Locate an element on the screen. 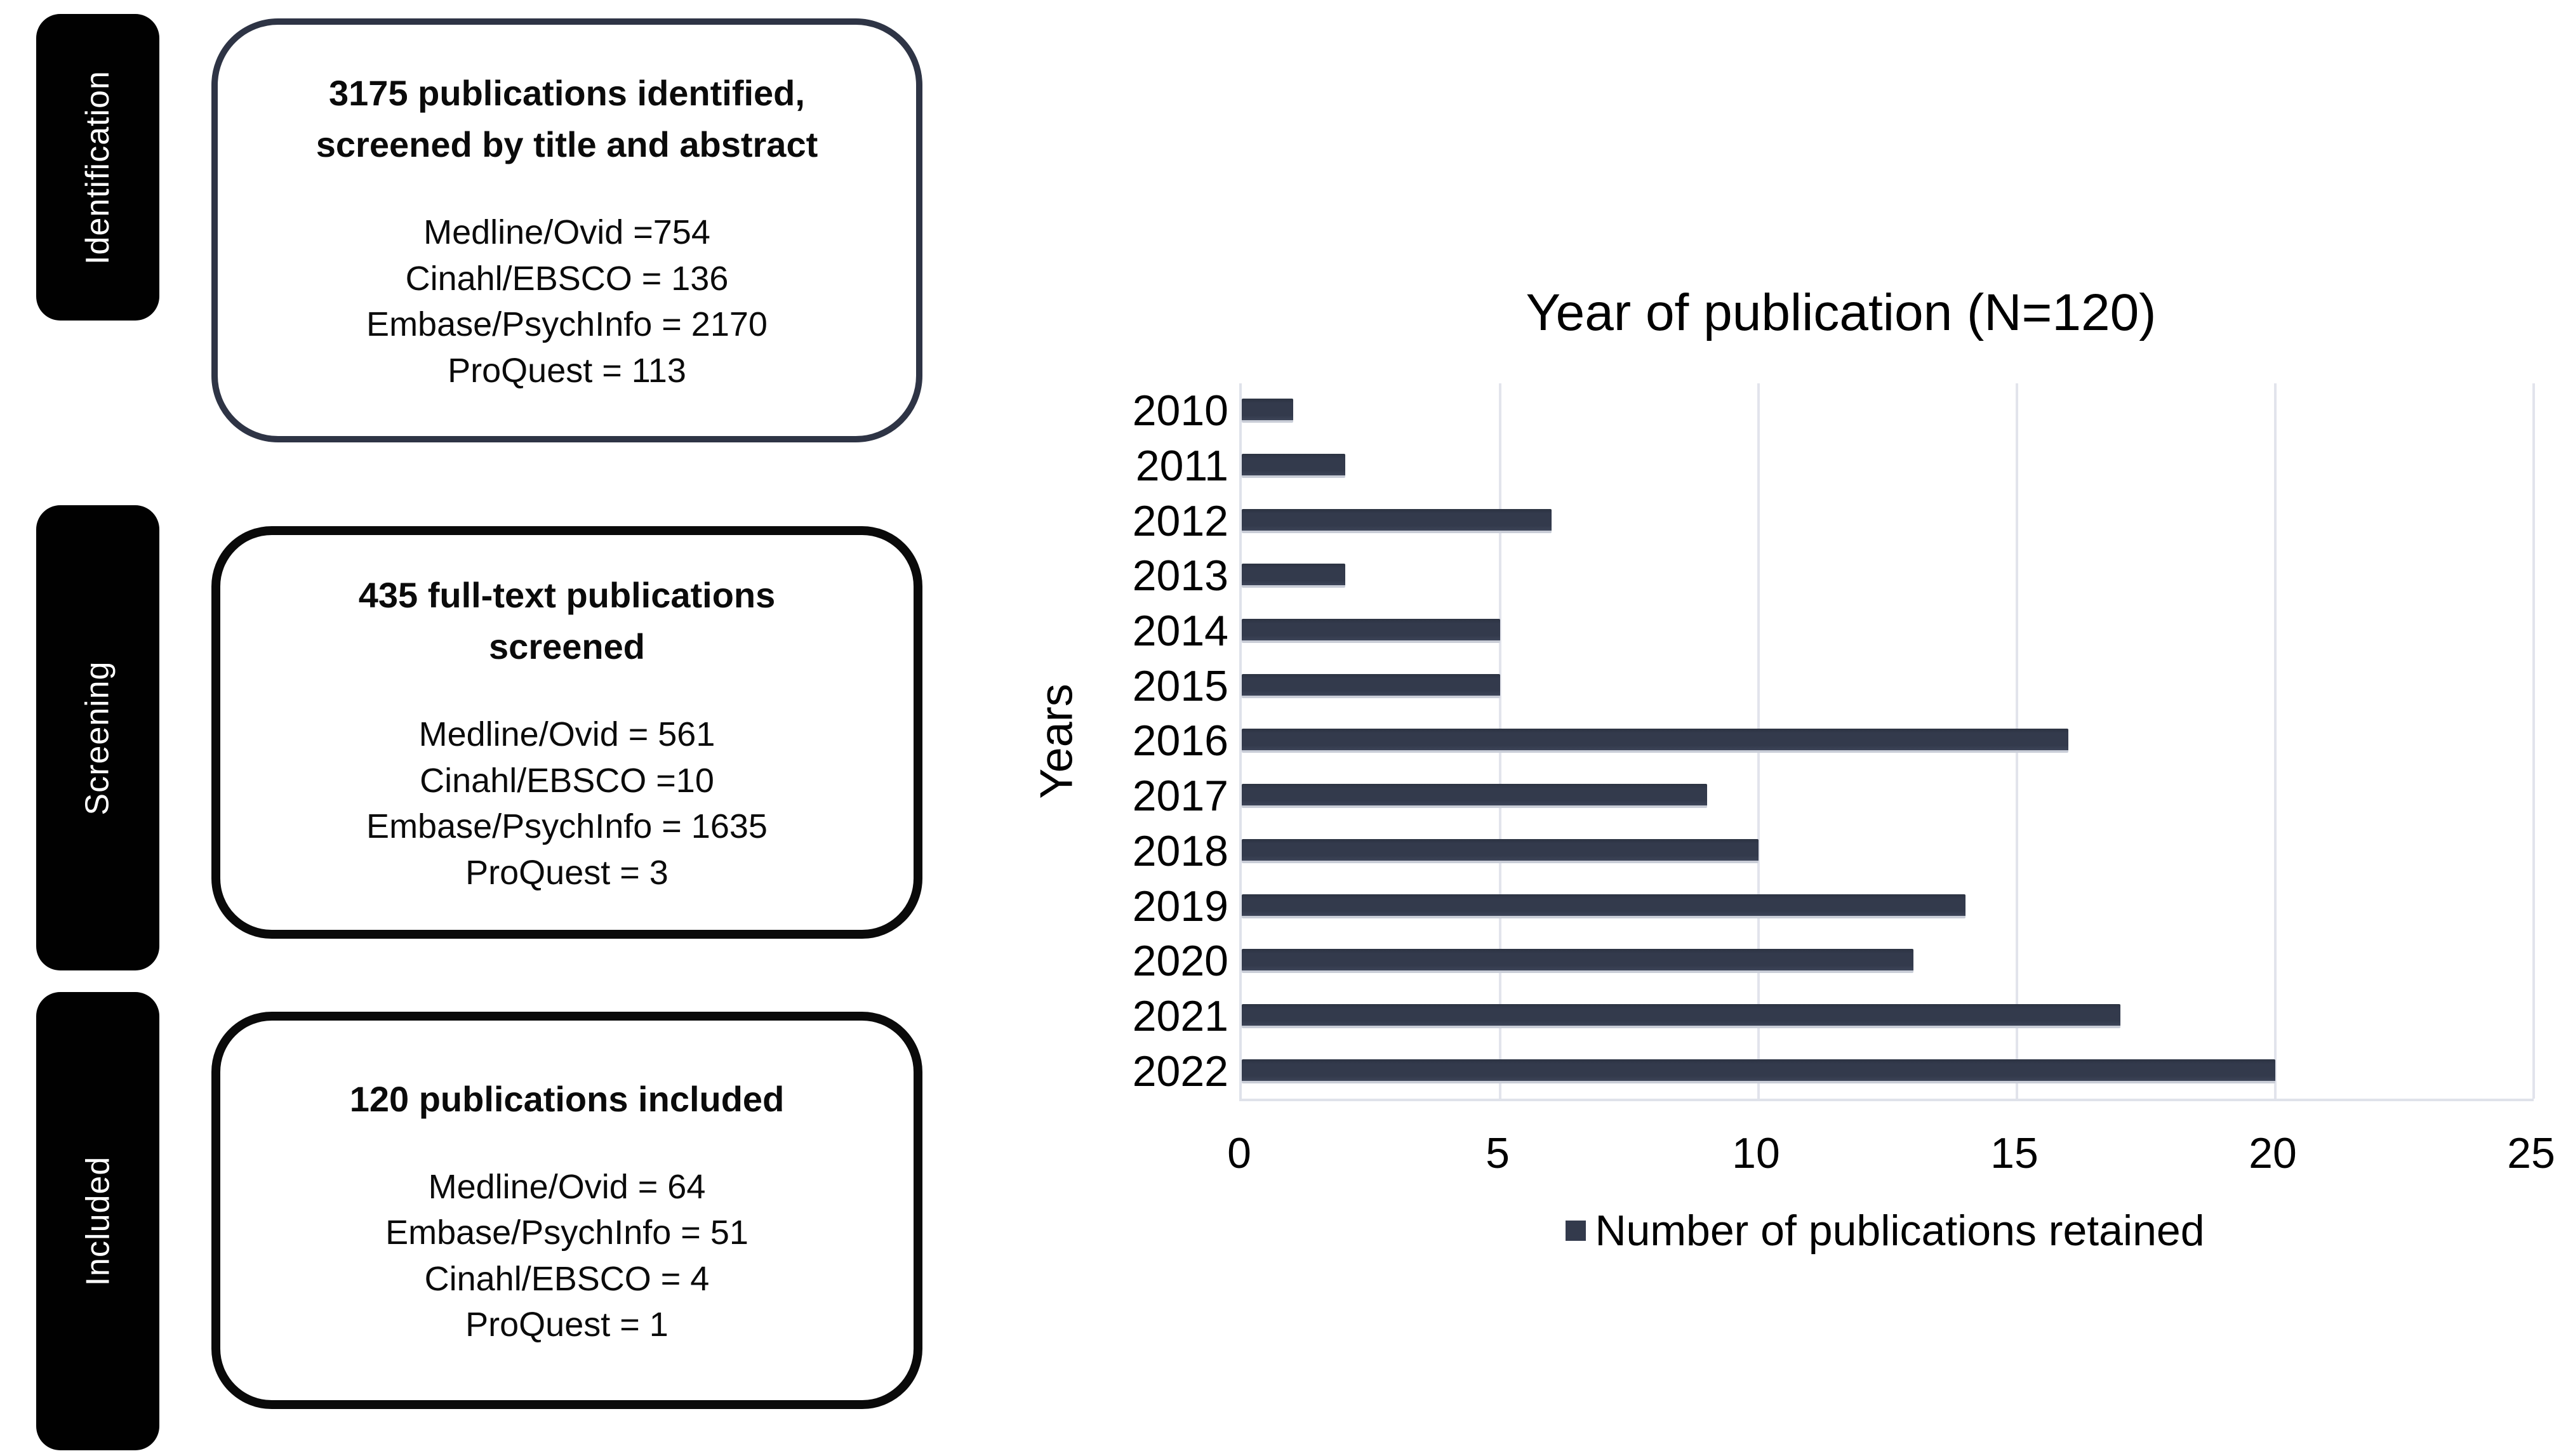 The image size is (2554, 1456). y-axis-tick-label: 2013 is located at coordinates (1180, 576).